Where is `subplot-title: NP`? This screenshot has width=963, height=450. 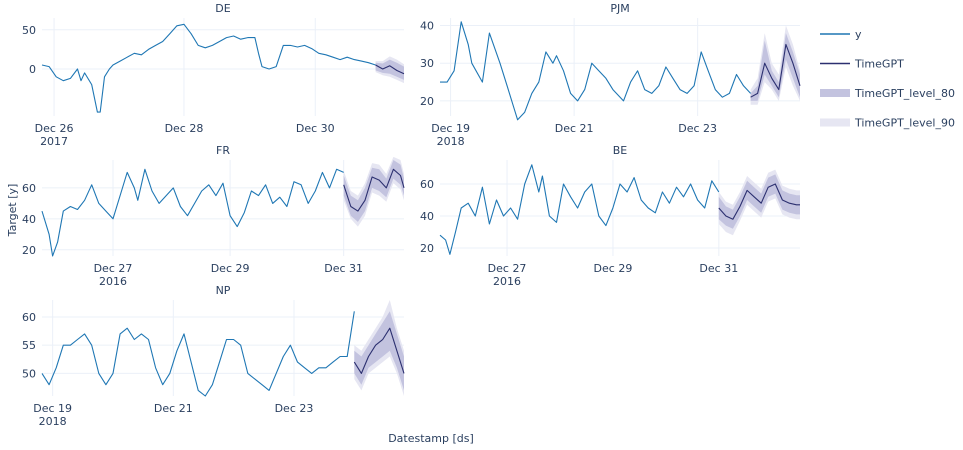
subplot-title: NP is located at coordinates (223, 290).